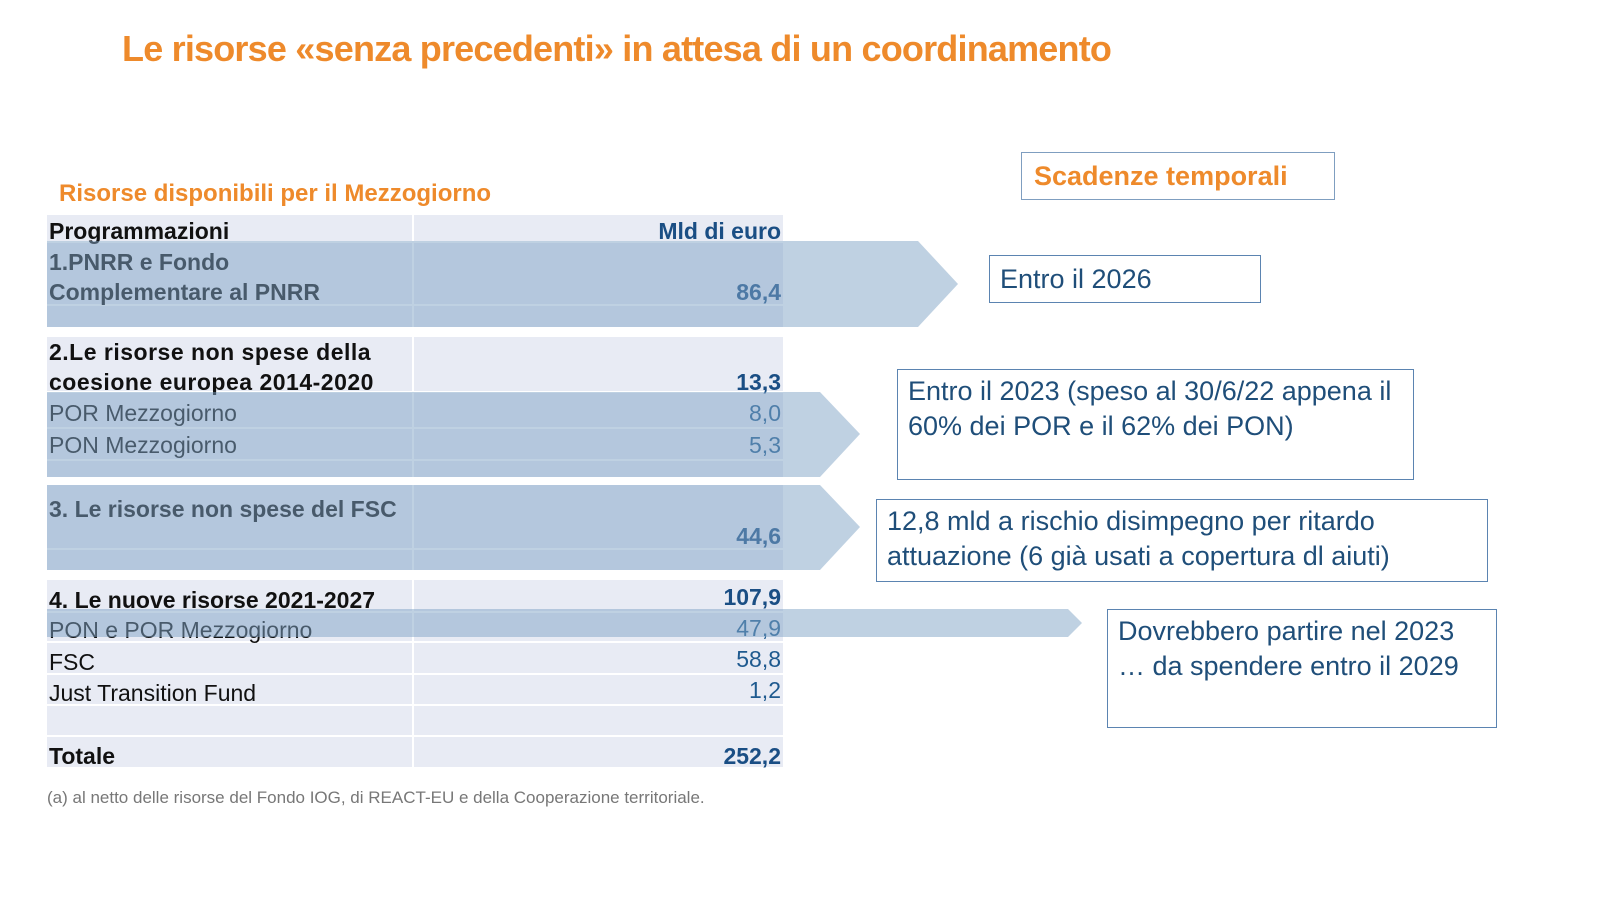 This screenshot has width=1600, height=900. What do you see at coordinates (82, 756) in the screenshot?
I see `row-label: Totale` at bounding box center [82, 756].